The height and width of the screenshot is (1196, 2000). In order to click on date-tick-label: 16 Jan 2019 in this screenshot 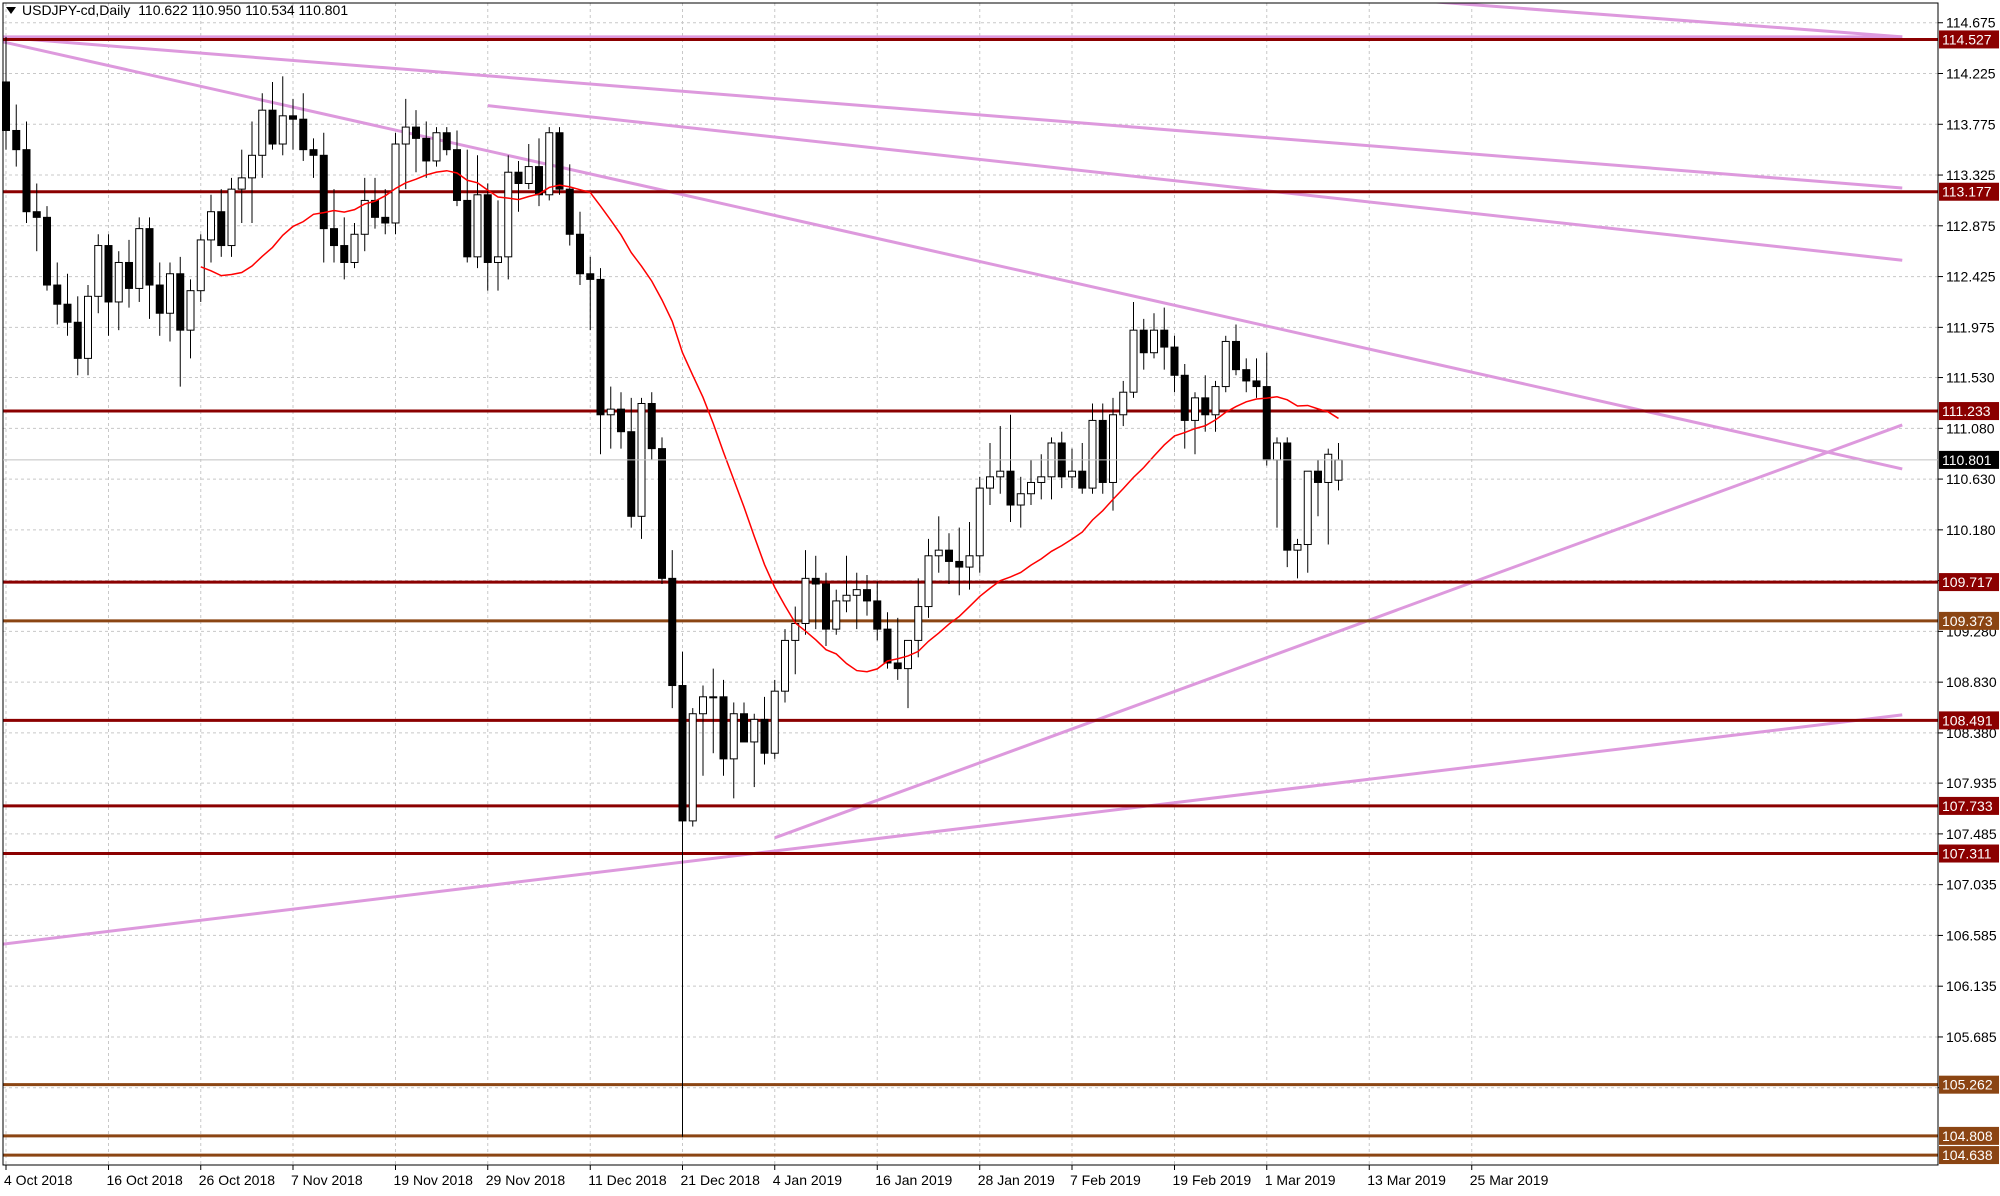, I will do `click(913, 1180)`.